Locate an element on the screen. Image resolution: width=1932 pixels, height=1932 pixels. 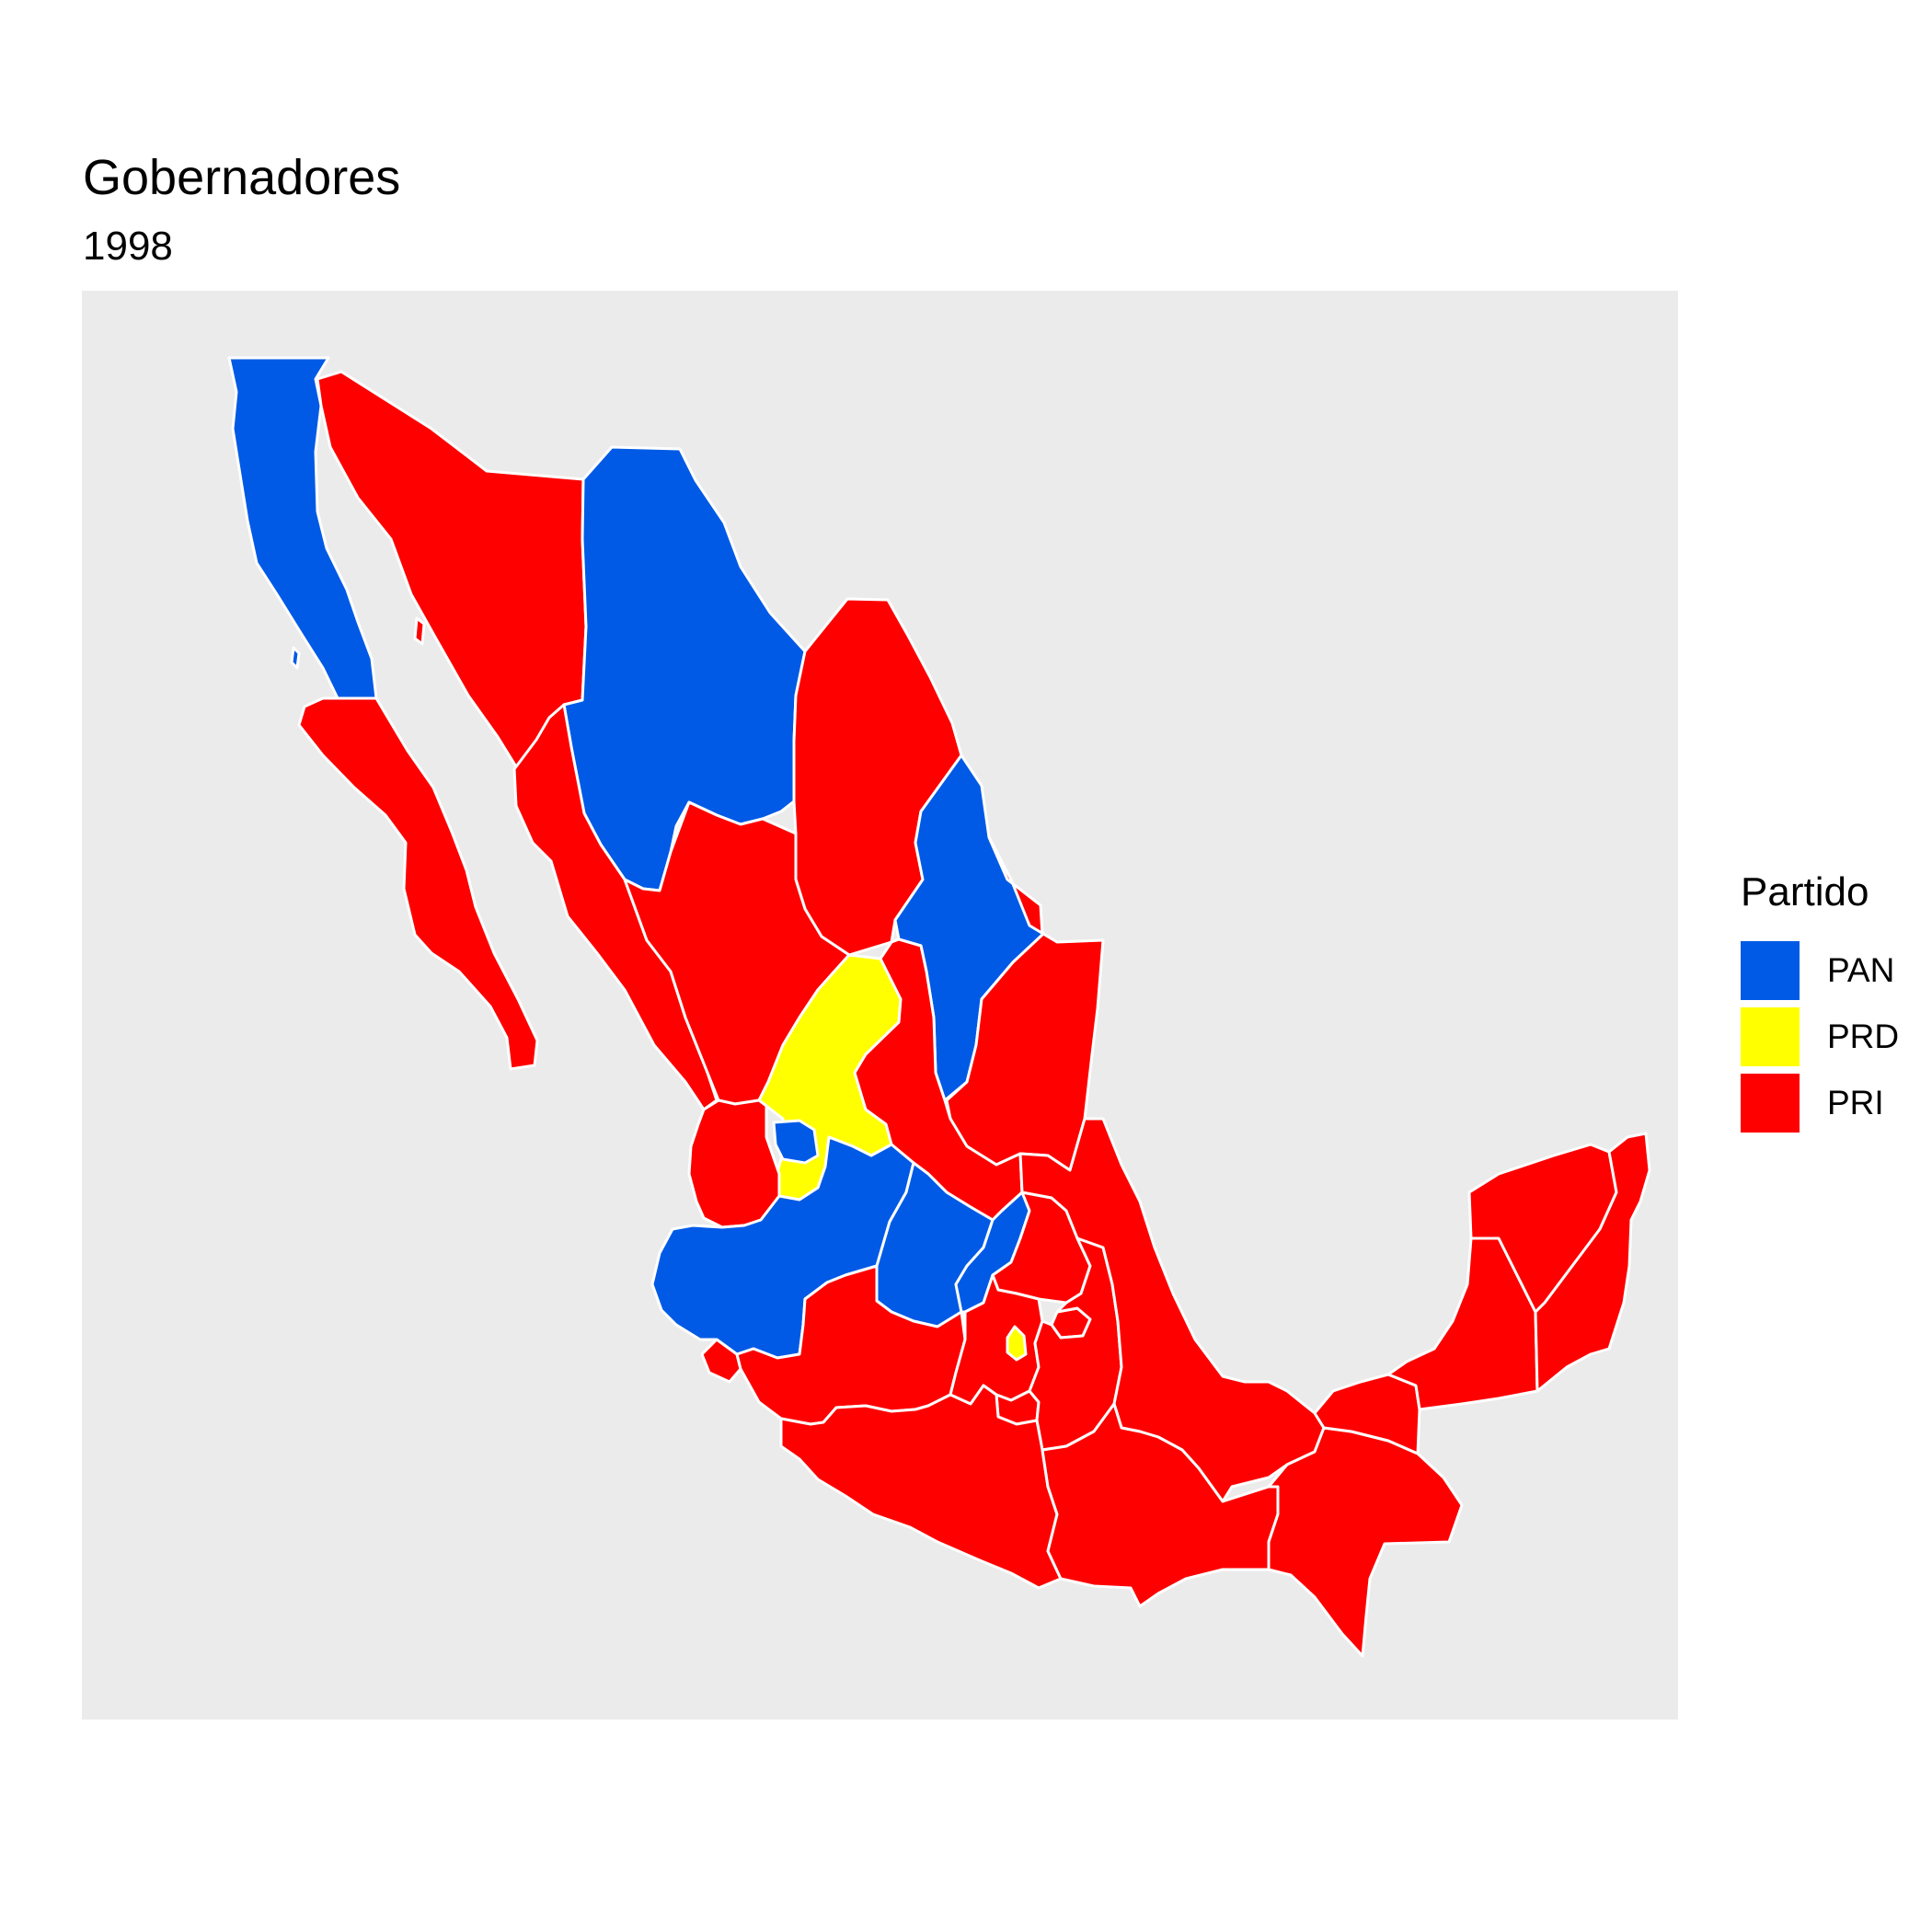
state-nayarit is located at coordinates (734, 1163).